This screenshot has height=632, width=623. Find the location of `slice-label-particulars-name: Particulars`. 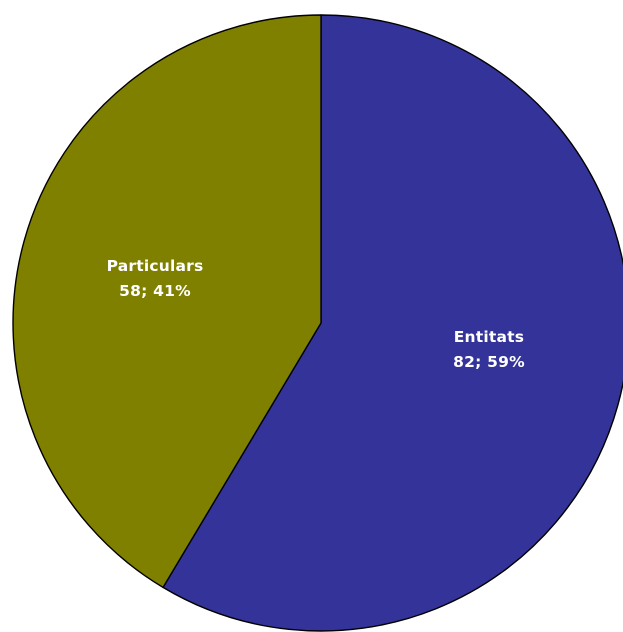

slice-label-particulars-name: Particulars is located at coordinates (155, 266).